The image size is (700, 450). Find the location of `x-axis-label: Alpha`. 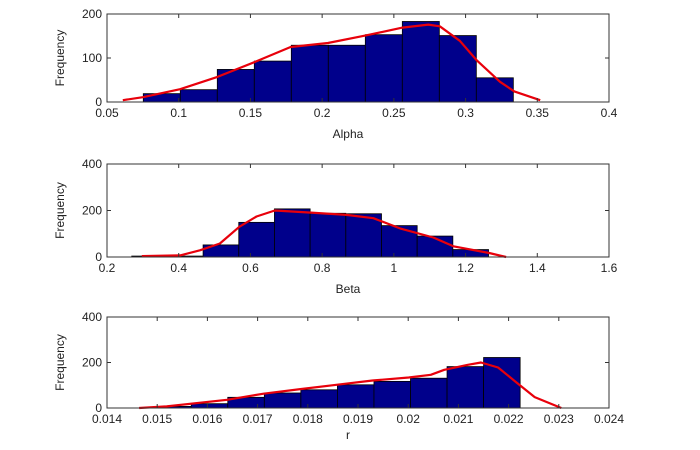

x-axis-label: Alpha is located at coordinates (348, 134).